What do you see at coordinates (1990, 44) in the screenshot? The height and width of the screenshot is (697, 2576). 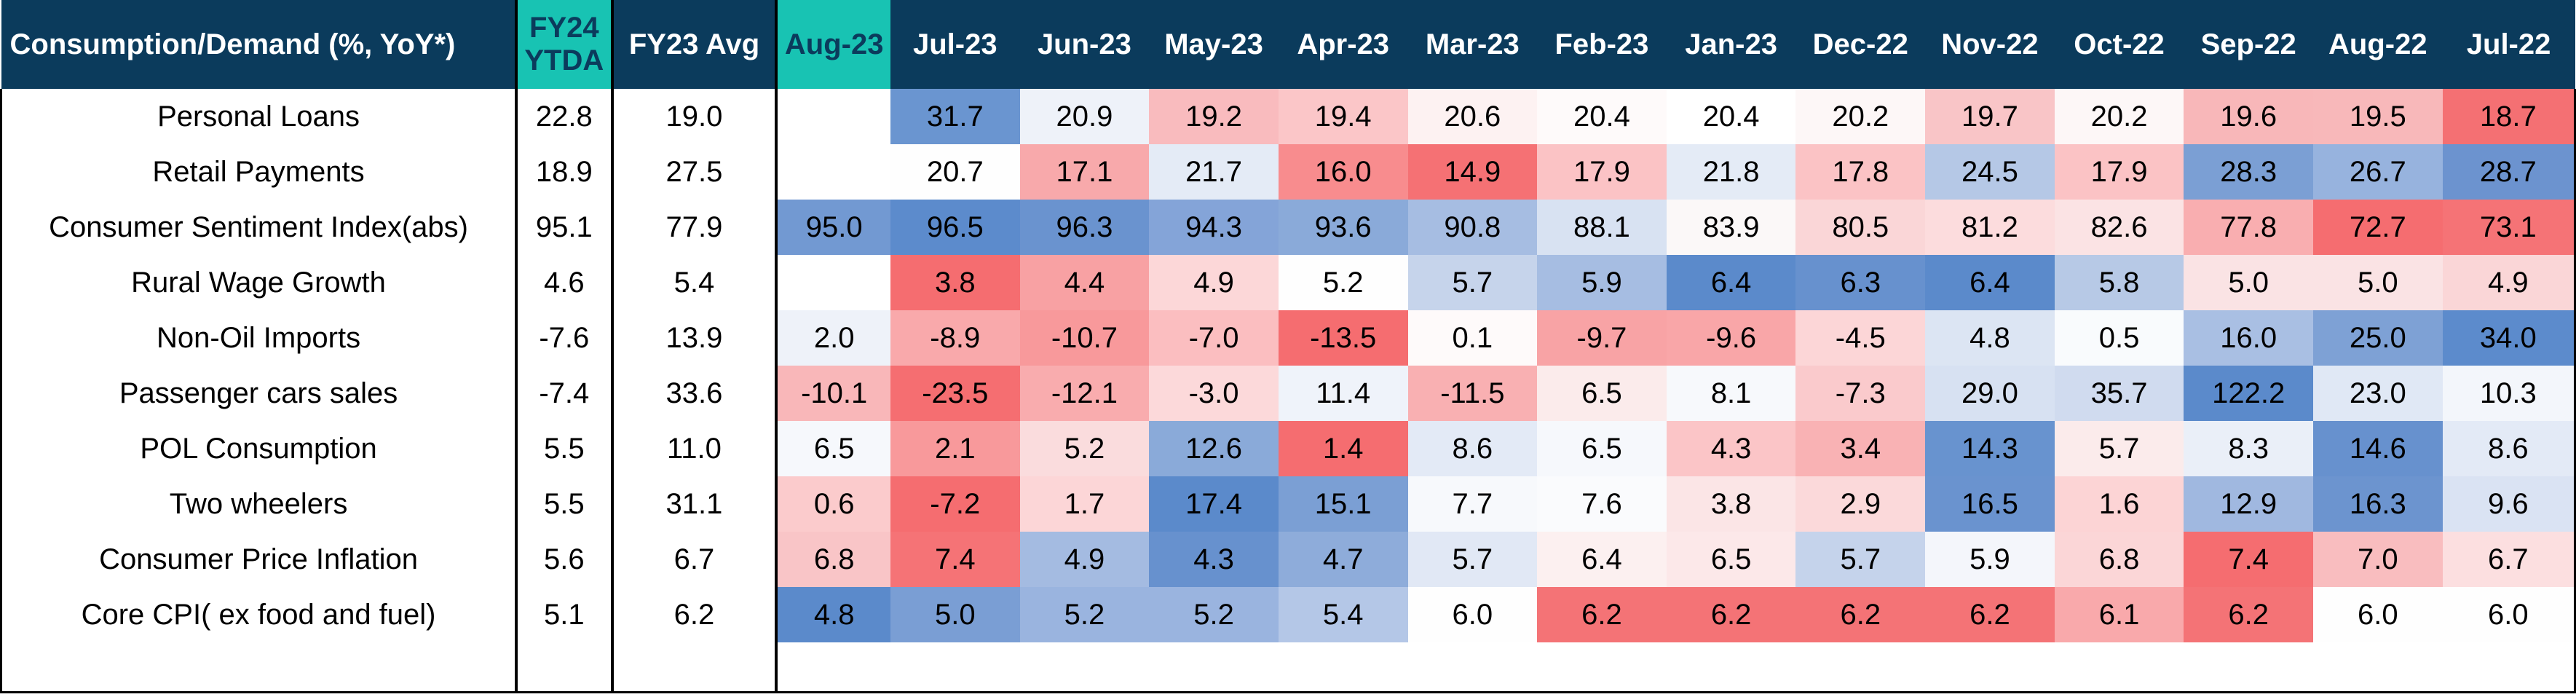 I see `header-nov-22: Nov-22` at bounding box center [1990, 44].